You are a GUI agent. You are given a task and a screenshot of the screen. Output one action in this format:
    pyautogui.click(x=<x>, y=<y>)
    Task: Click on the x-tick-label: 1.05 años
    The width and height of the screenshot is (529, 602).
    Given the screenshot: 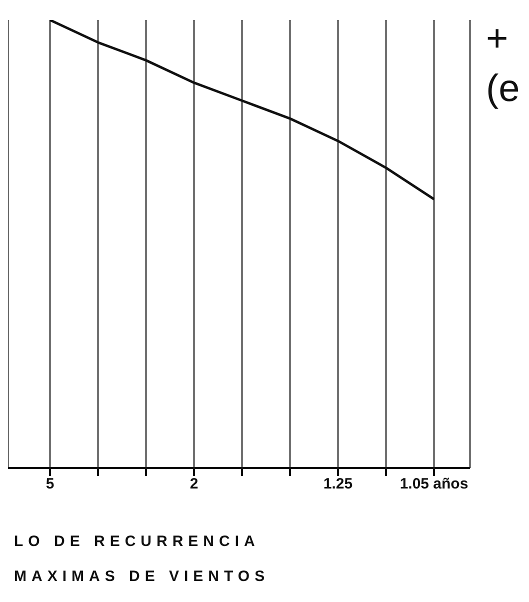 What is the action you would take?
    pyautogui.click(x=434, y=484)
    